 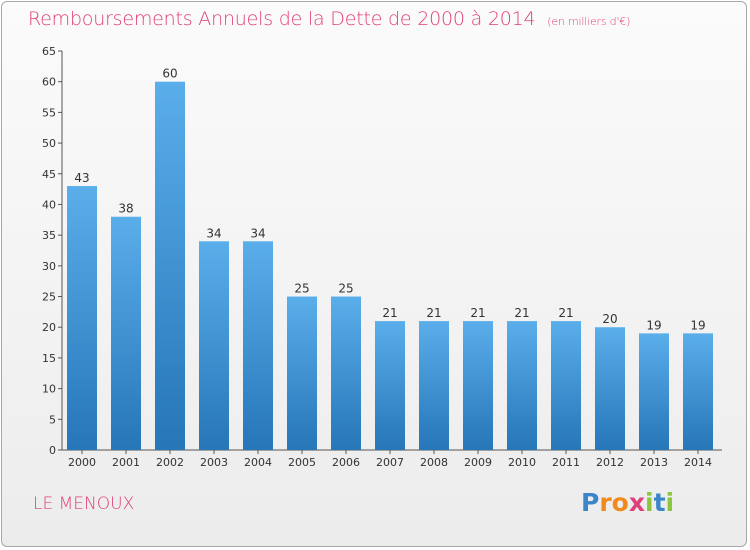 What do you see at coordinates (610, 462) in the screenshot?
I see `x-tick-label: 2012` at bounding box center [610, 462].